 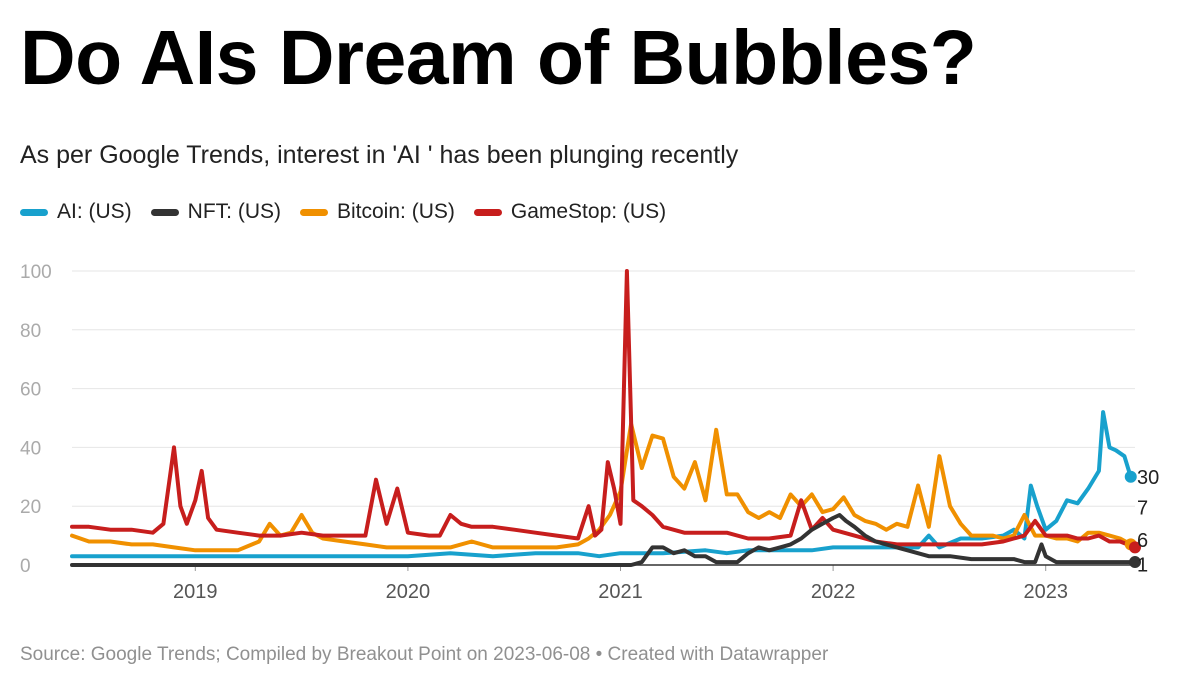 What do you see at coordinates (1142, 565) in the screenshot?
I see `end-label-nft: 1` at bounding box center [1142, 565].